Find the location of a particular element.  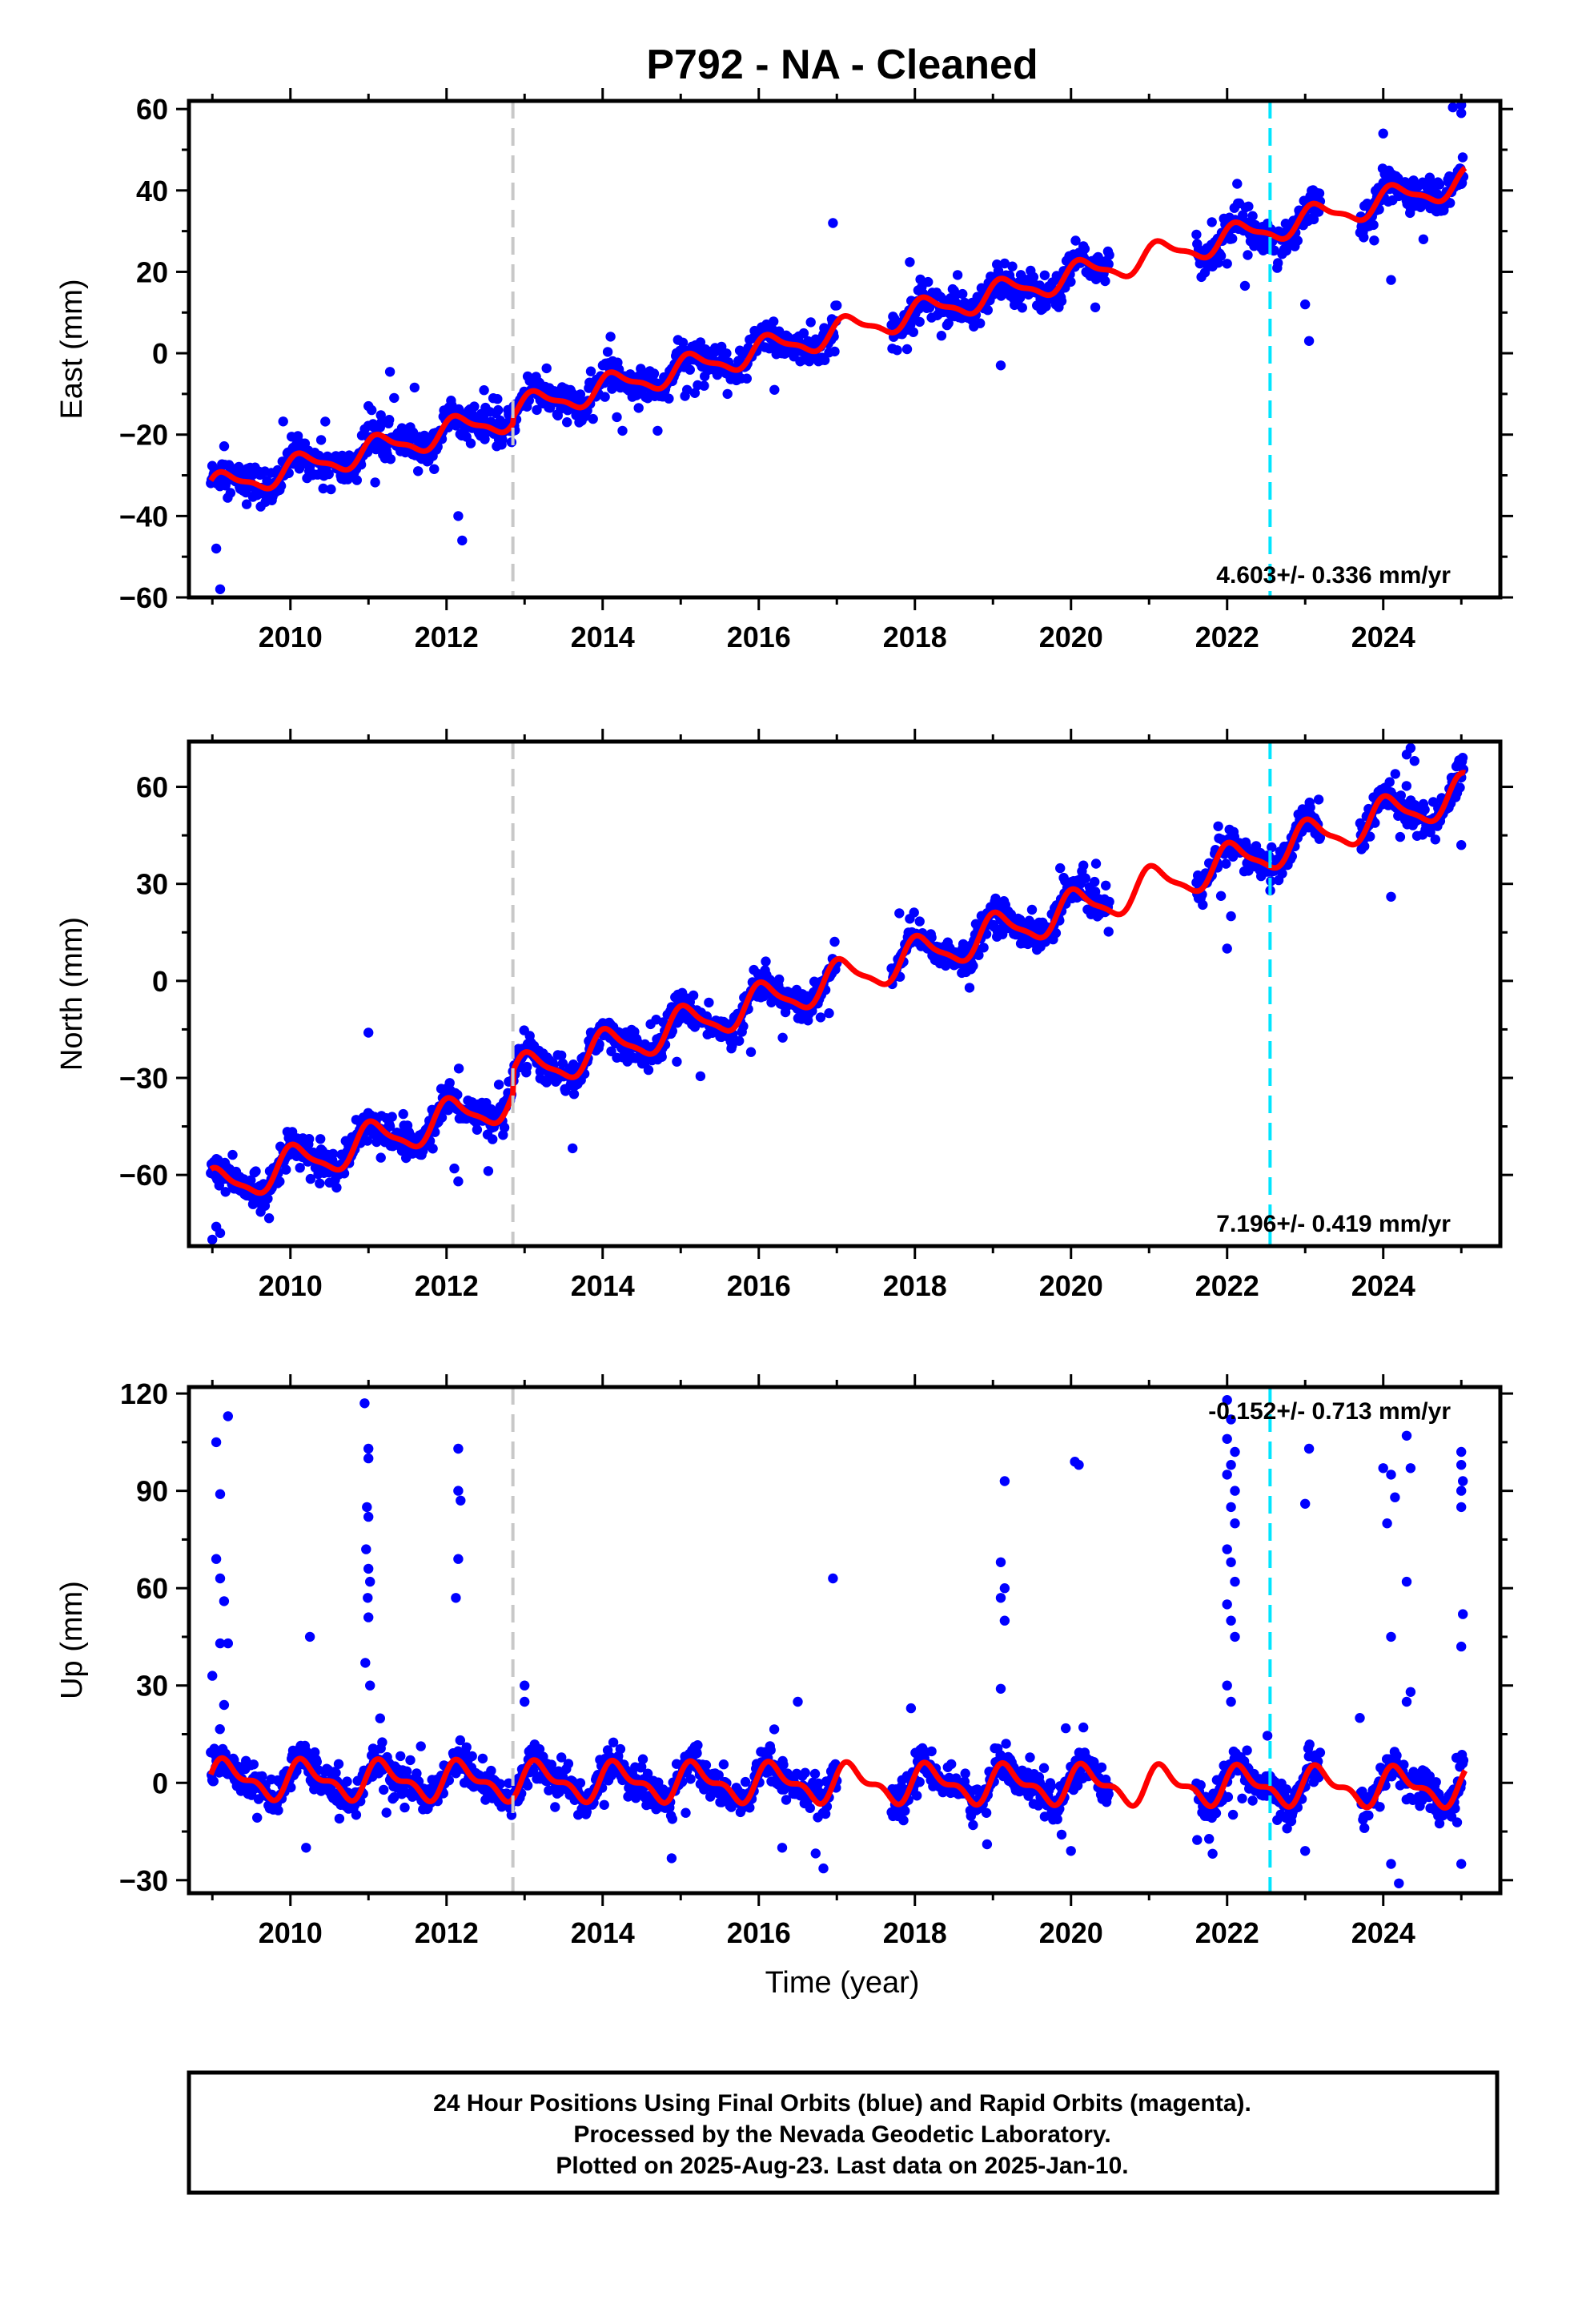

north-x-tick-label: 2020 is located at coordinates (1071, 1285).